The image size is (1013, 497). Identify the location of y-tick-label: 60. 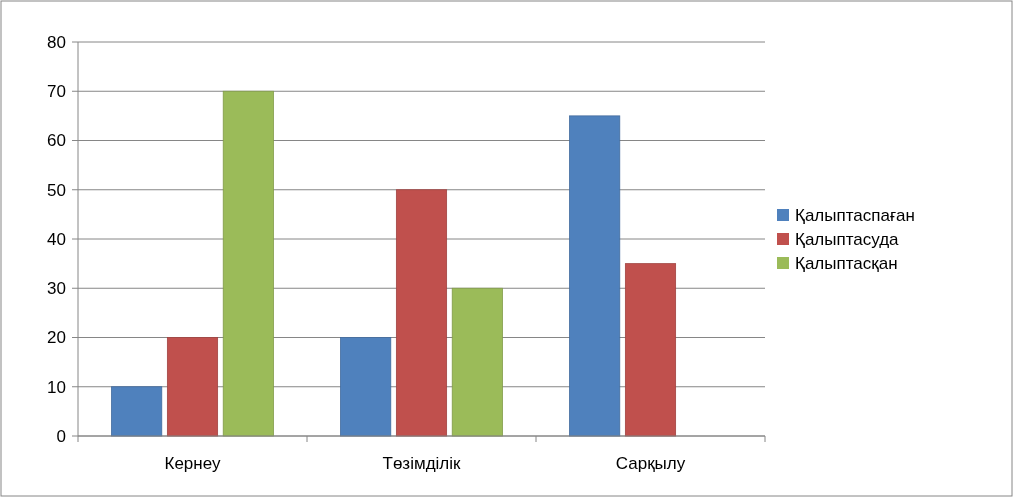
(56, 141).